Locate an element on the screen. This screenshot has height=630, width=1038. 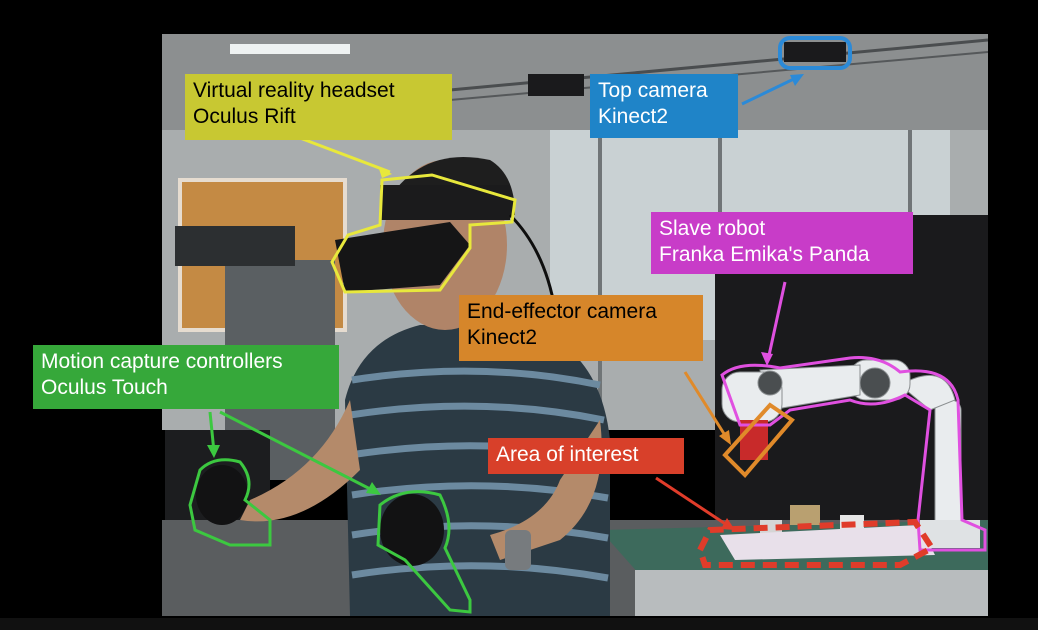
top-camera-arrow is located at coordinates (771, 90).